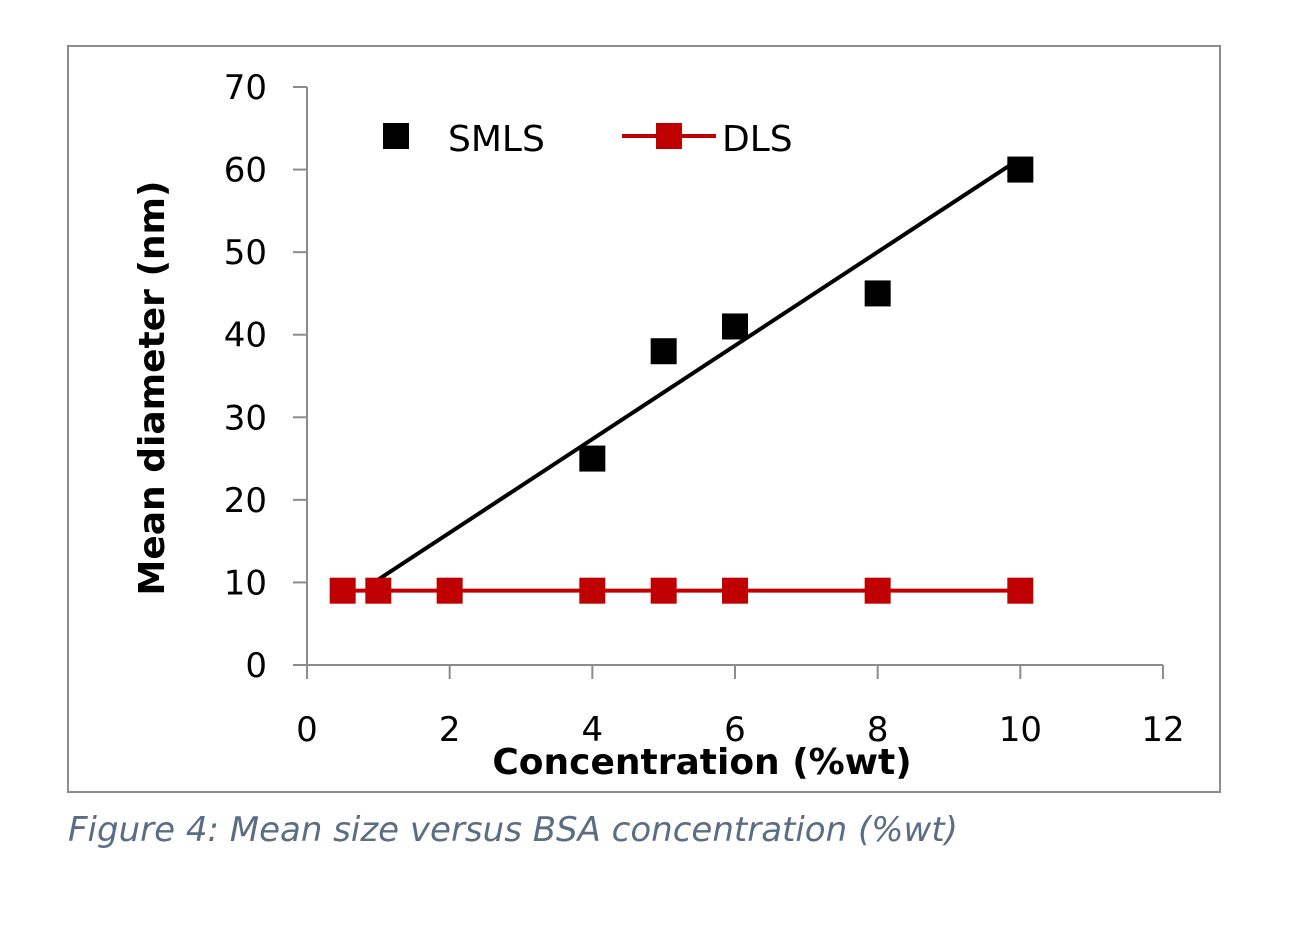 The height and width of the screenshot is (940, 1292). I want to click on y-tick-label: 30, so click(245, 418).